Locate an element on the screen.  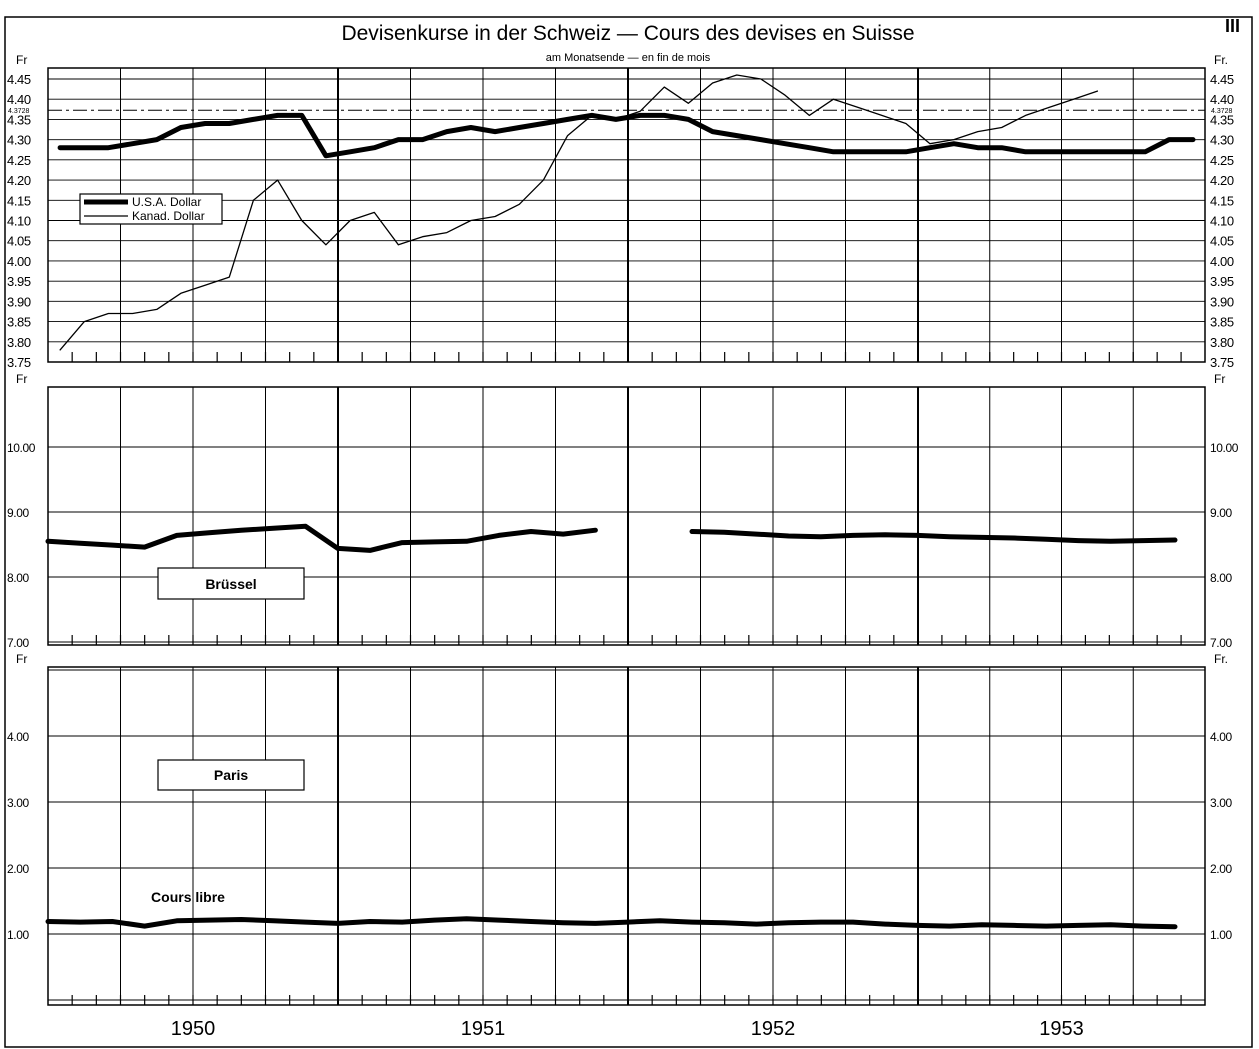
legend-box is located at coordinates (151, 209).